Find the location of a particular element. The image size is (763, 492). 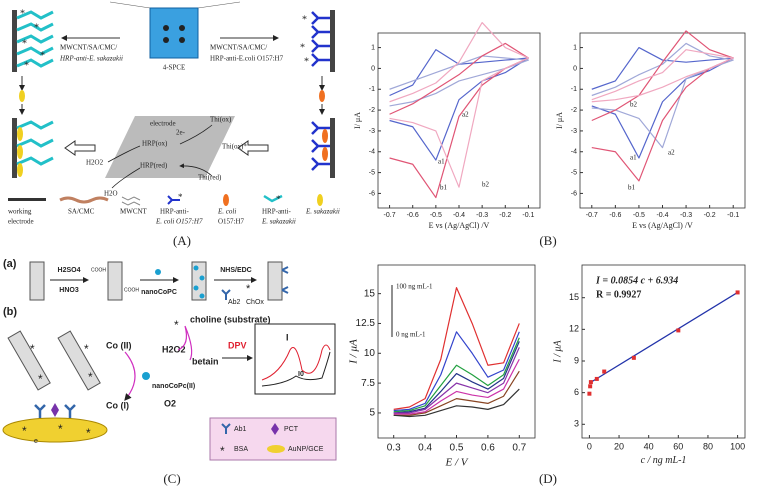

reagent: ChOx is located at coordinates (255, 302).